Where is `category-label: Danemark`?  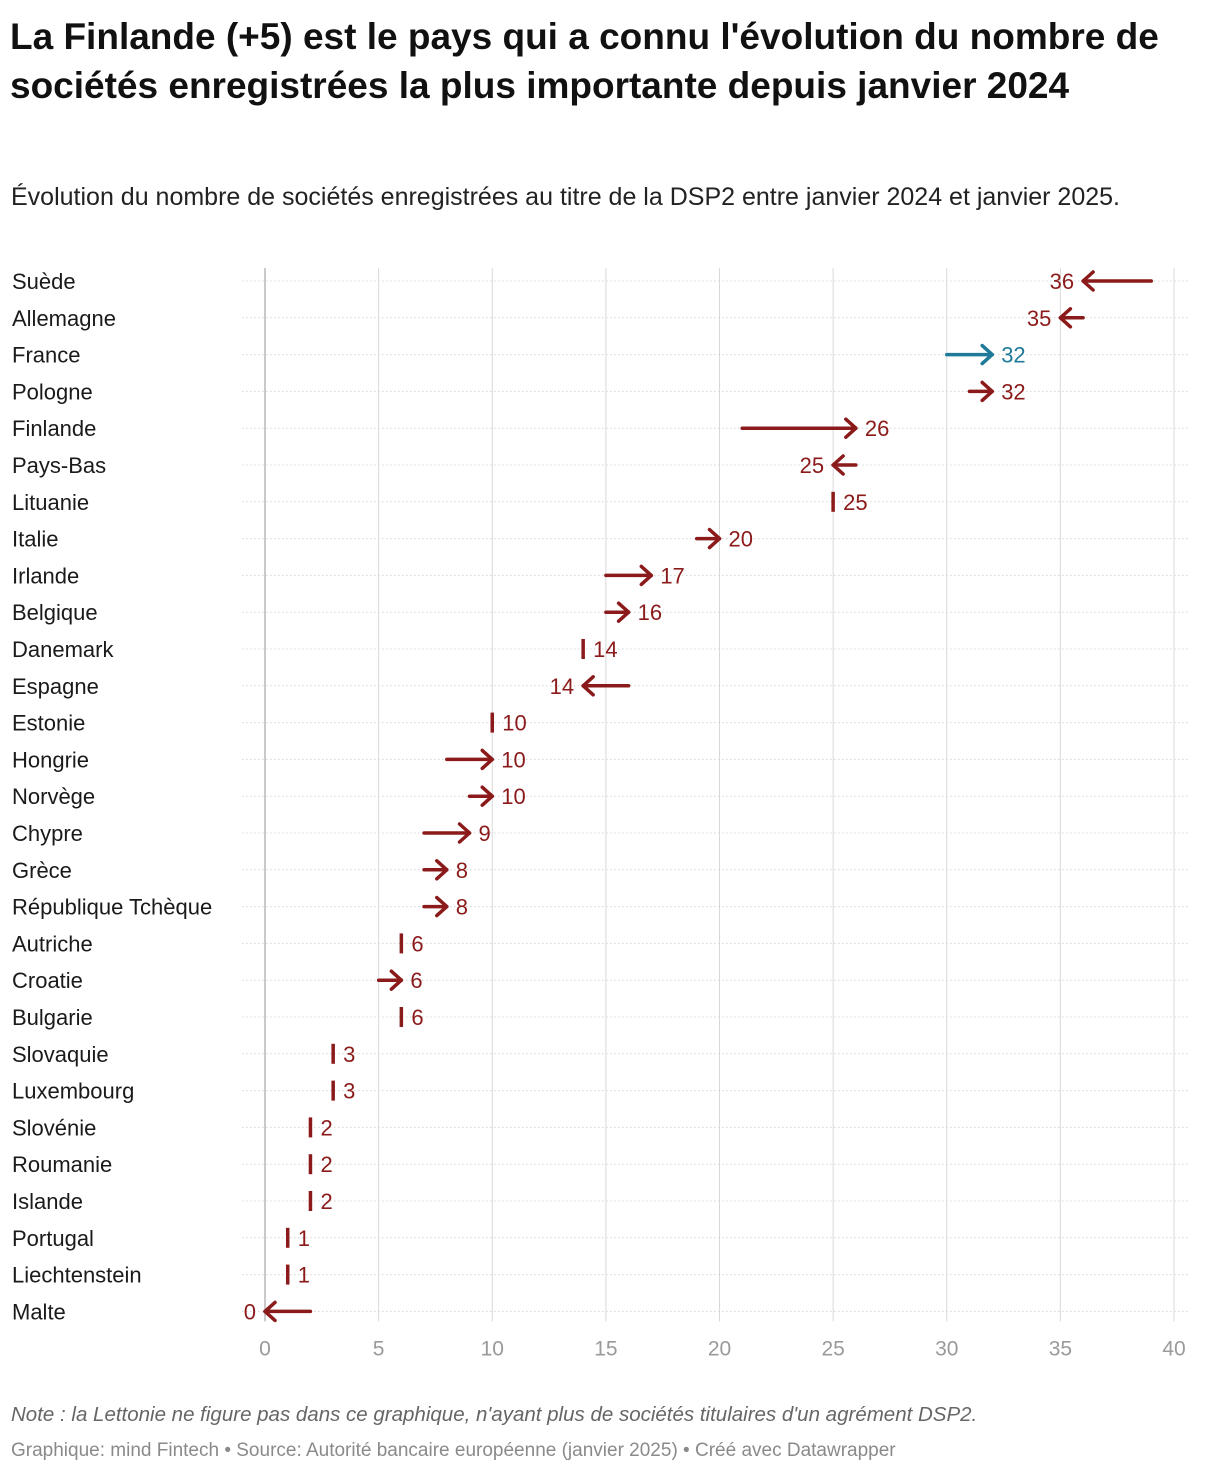
category-label: Danemark is located at coordinates (63, 649).